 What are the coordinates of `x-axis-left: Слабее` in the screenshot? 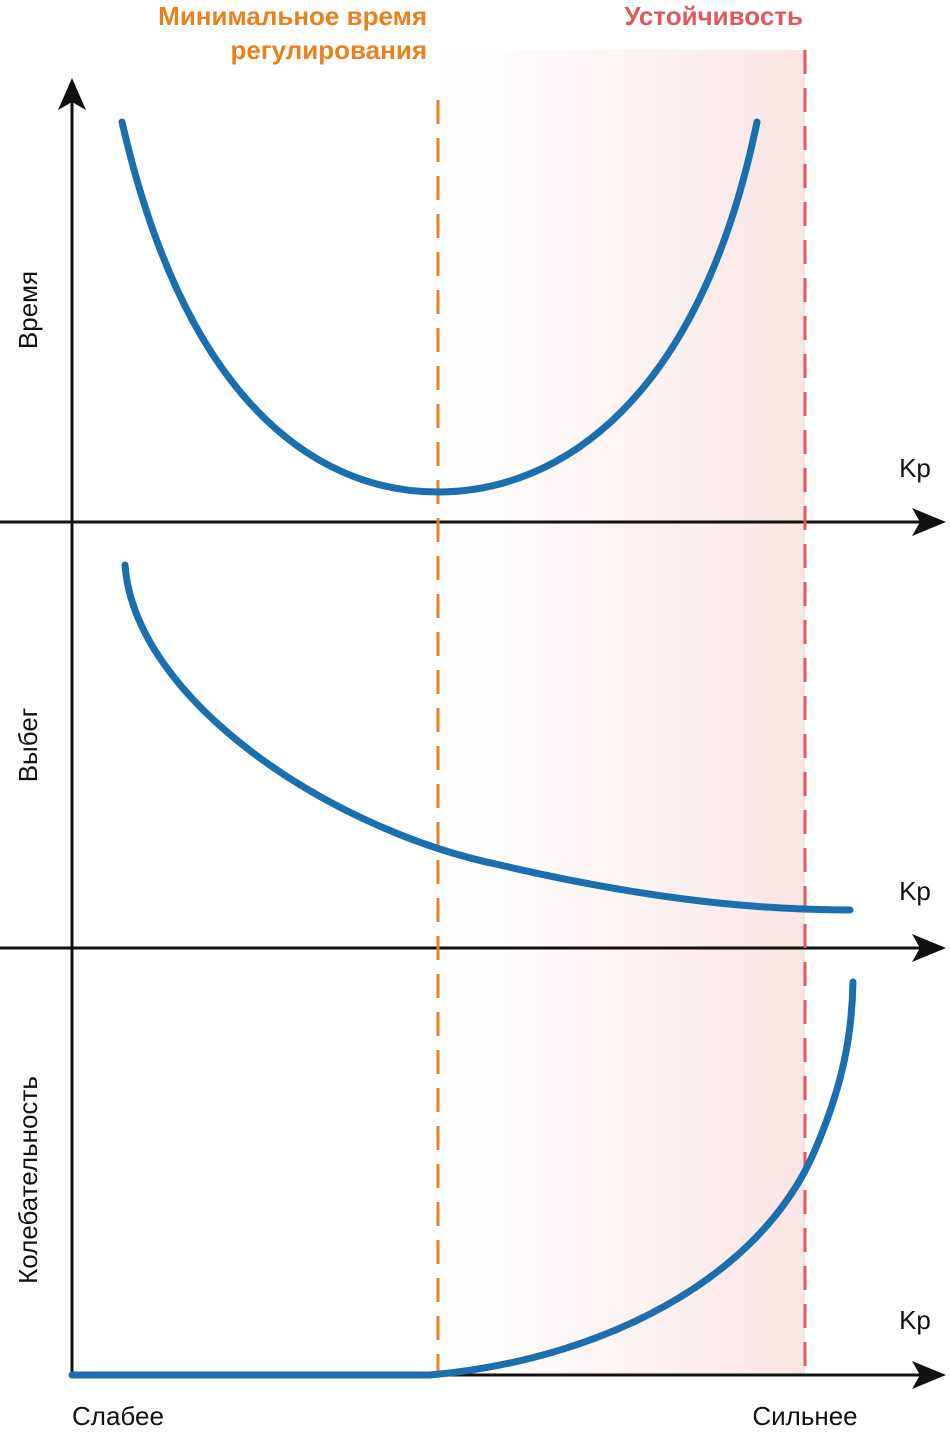 It's located at (118, 1416).